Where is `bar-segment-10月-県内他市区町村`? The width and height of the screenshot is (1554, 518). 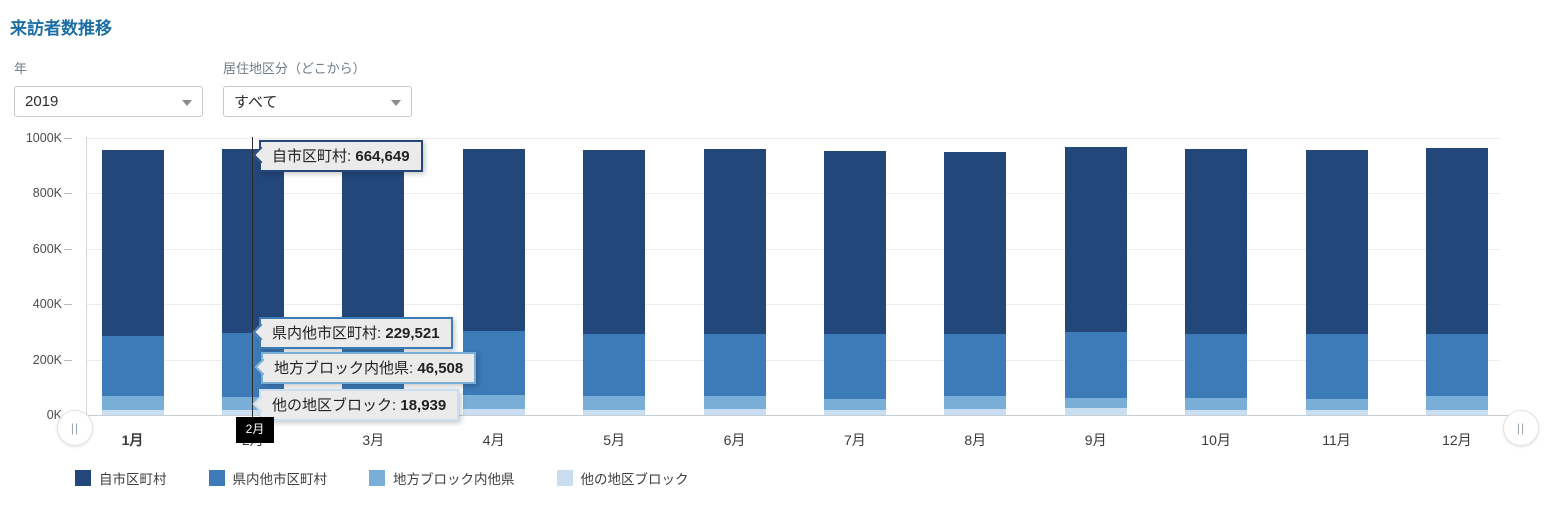 bar-segment-10月-県内他市区町村 is located at coordinates (1216, 366).